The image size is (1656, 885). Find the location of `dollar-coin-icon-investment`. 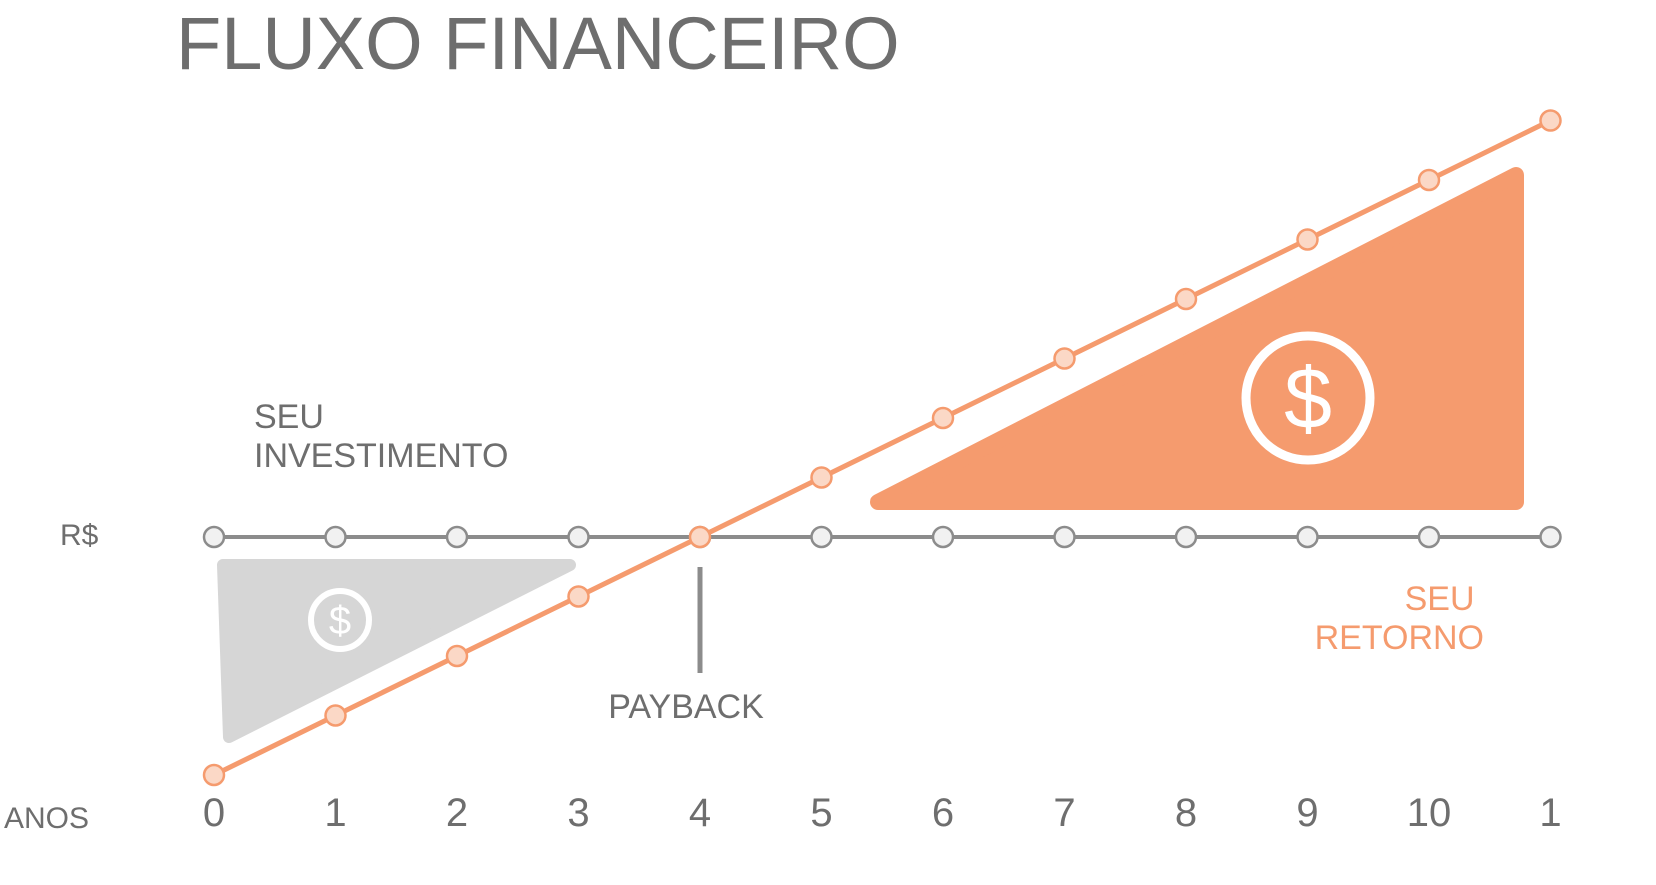

dollar-coin-icon-investment is located at coordinates (340, 620).